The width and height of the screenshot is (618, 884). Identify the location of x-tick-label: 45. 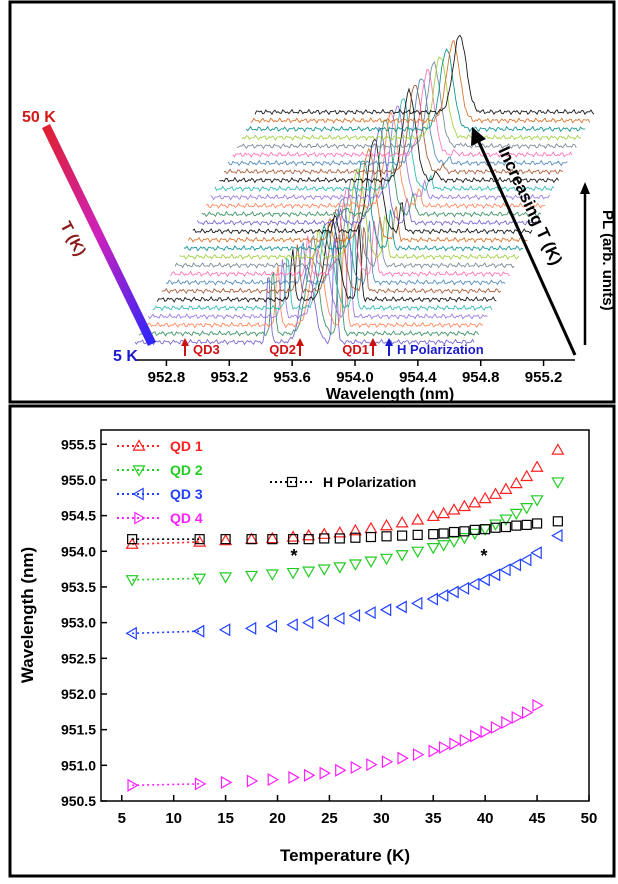
(537, 818).